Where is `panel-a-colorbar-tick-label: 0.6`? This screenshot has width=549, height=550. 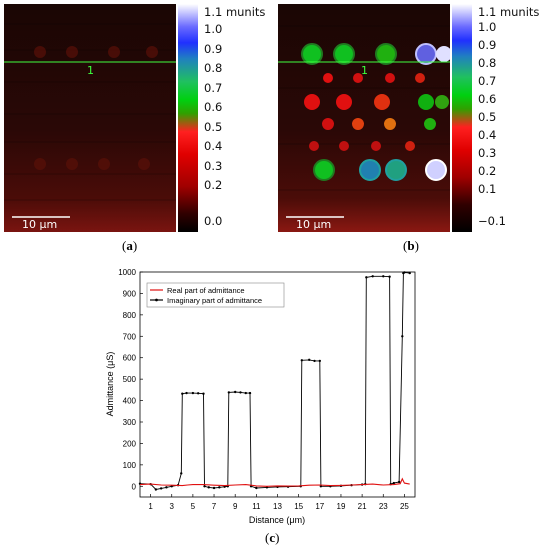 panel-a-colorbar-tick-label: 0.6 is located at coordinates (213, 107).